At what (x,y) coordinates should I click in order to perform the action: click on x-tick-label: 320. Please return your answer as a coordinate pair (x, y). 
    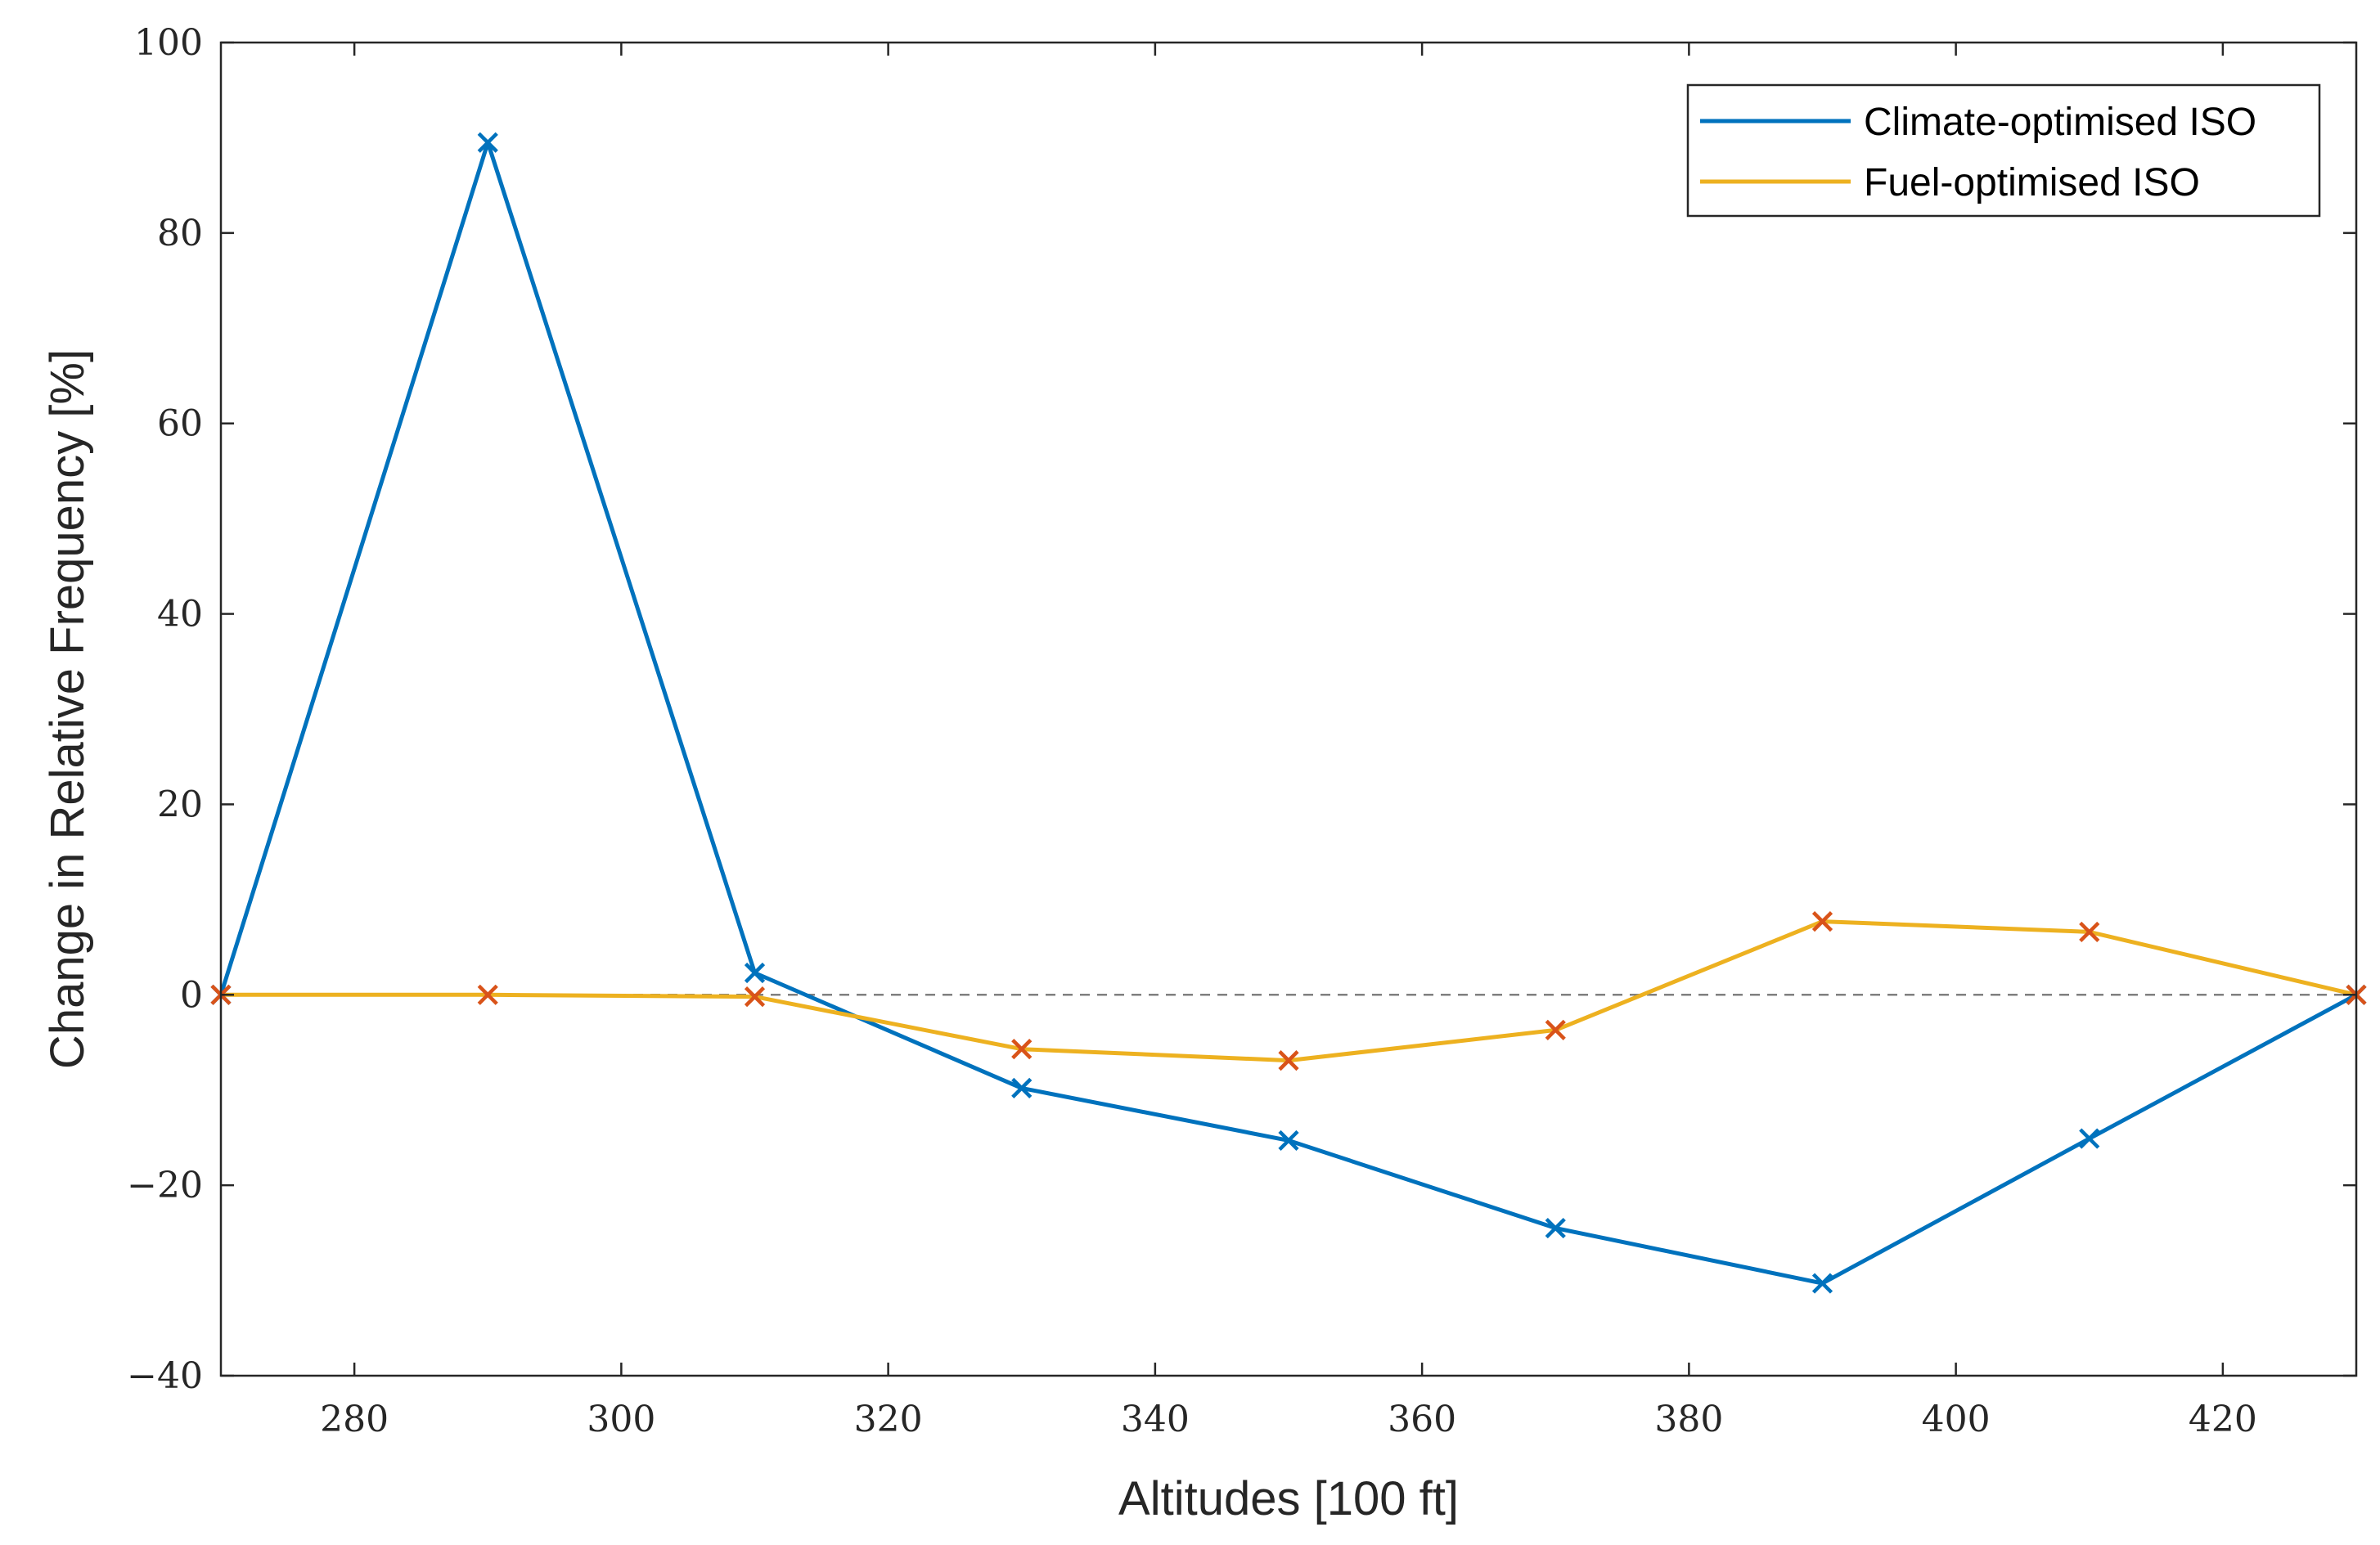
    Looking at the image, I should click on (889, 1419).